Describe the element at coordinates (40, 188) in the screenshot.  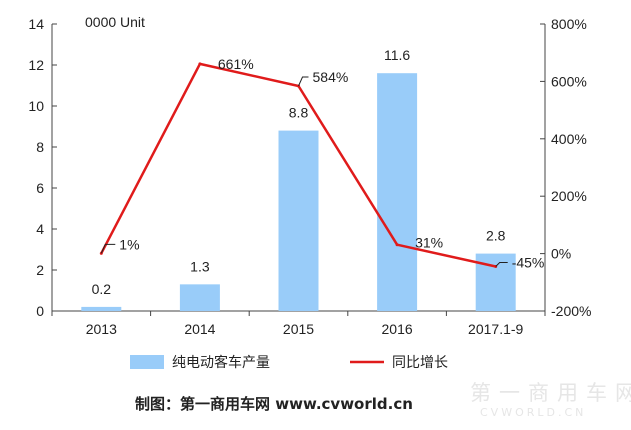
I see `y-left-tick-label: 6` at that location.